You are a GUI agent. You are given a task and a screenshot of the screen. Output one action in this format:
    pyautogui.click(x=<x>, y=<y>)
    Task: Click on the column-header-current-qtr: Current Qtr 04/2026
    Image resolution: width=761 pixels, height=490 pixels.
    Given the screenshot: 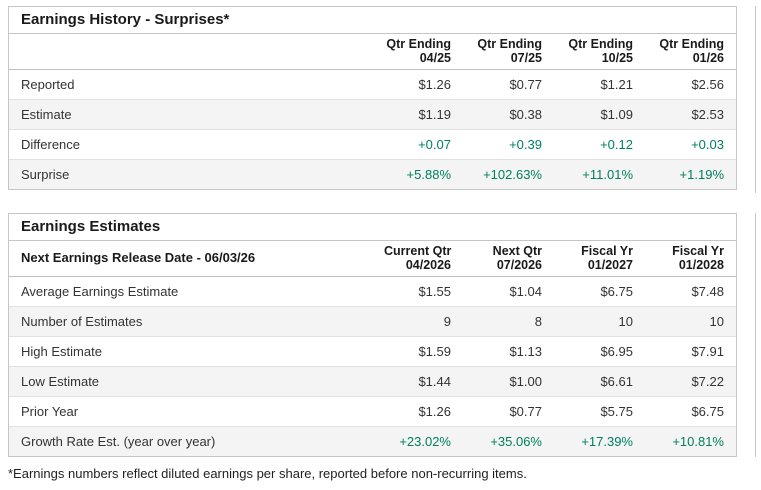 What is the action you would take?
    pyautogui.click(x=417, y=259)
    